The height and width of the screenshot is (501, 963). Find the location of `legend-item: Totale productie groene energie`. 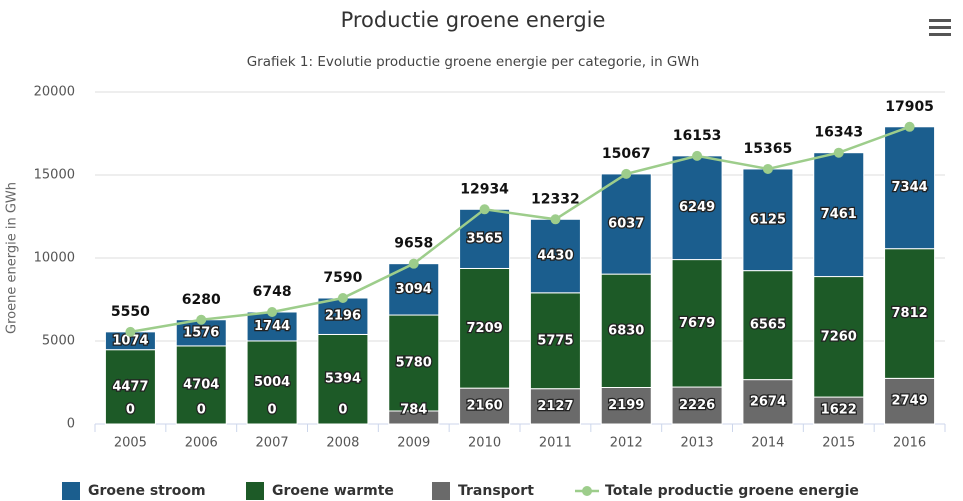

legend-item: Totale productie groene energie is located at coordinates (717, 491).